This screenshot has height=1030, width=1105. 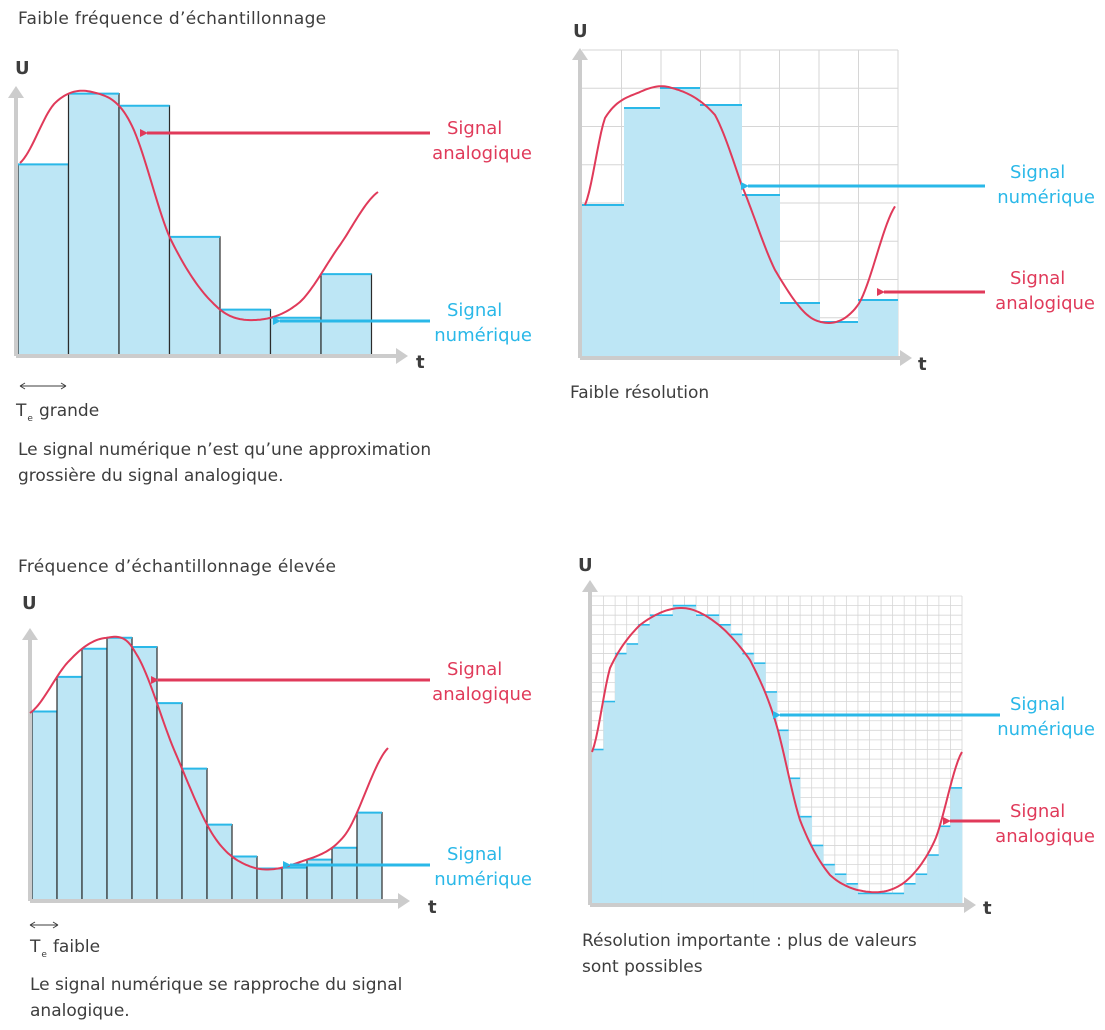 I want to click on caption-line-1: Résolution importante : plus de valeurs, so click(x=749, y=941).